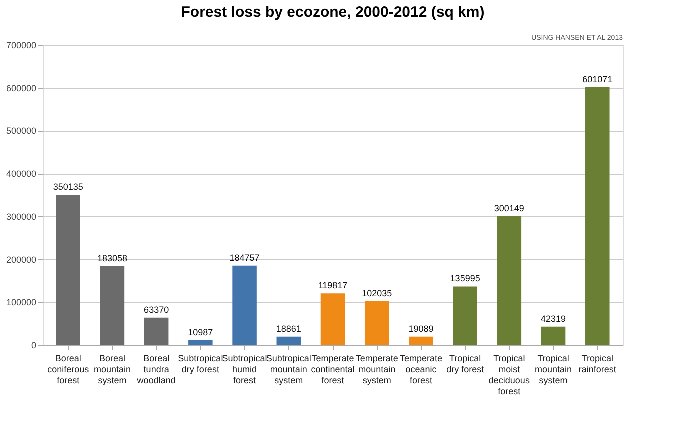 The image size is (678, 441). I want to click on y-tick-label: 400000, so click(21, 174).